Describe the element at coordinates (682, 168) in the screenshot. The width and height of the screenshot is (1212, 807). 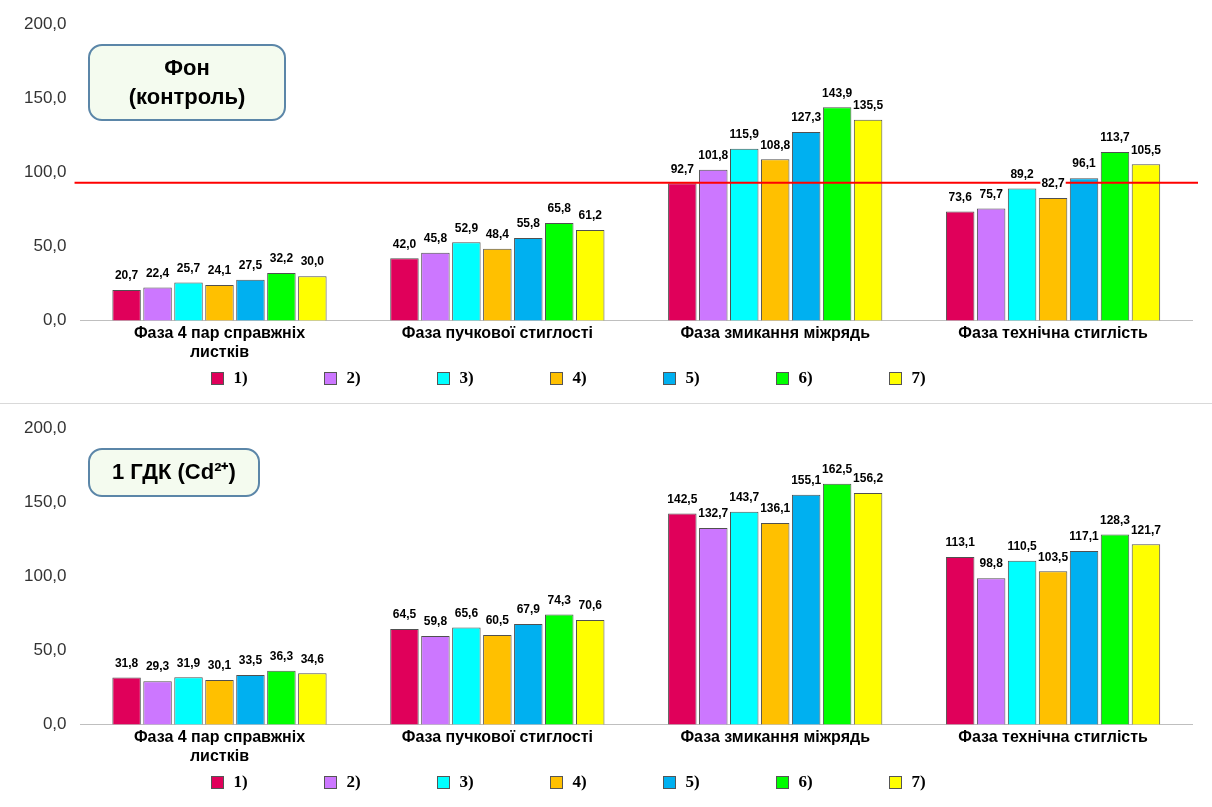
I see `data-label: 92,7` at that location.